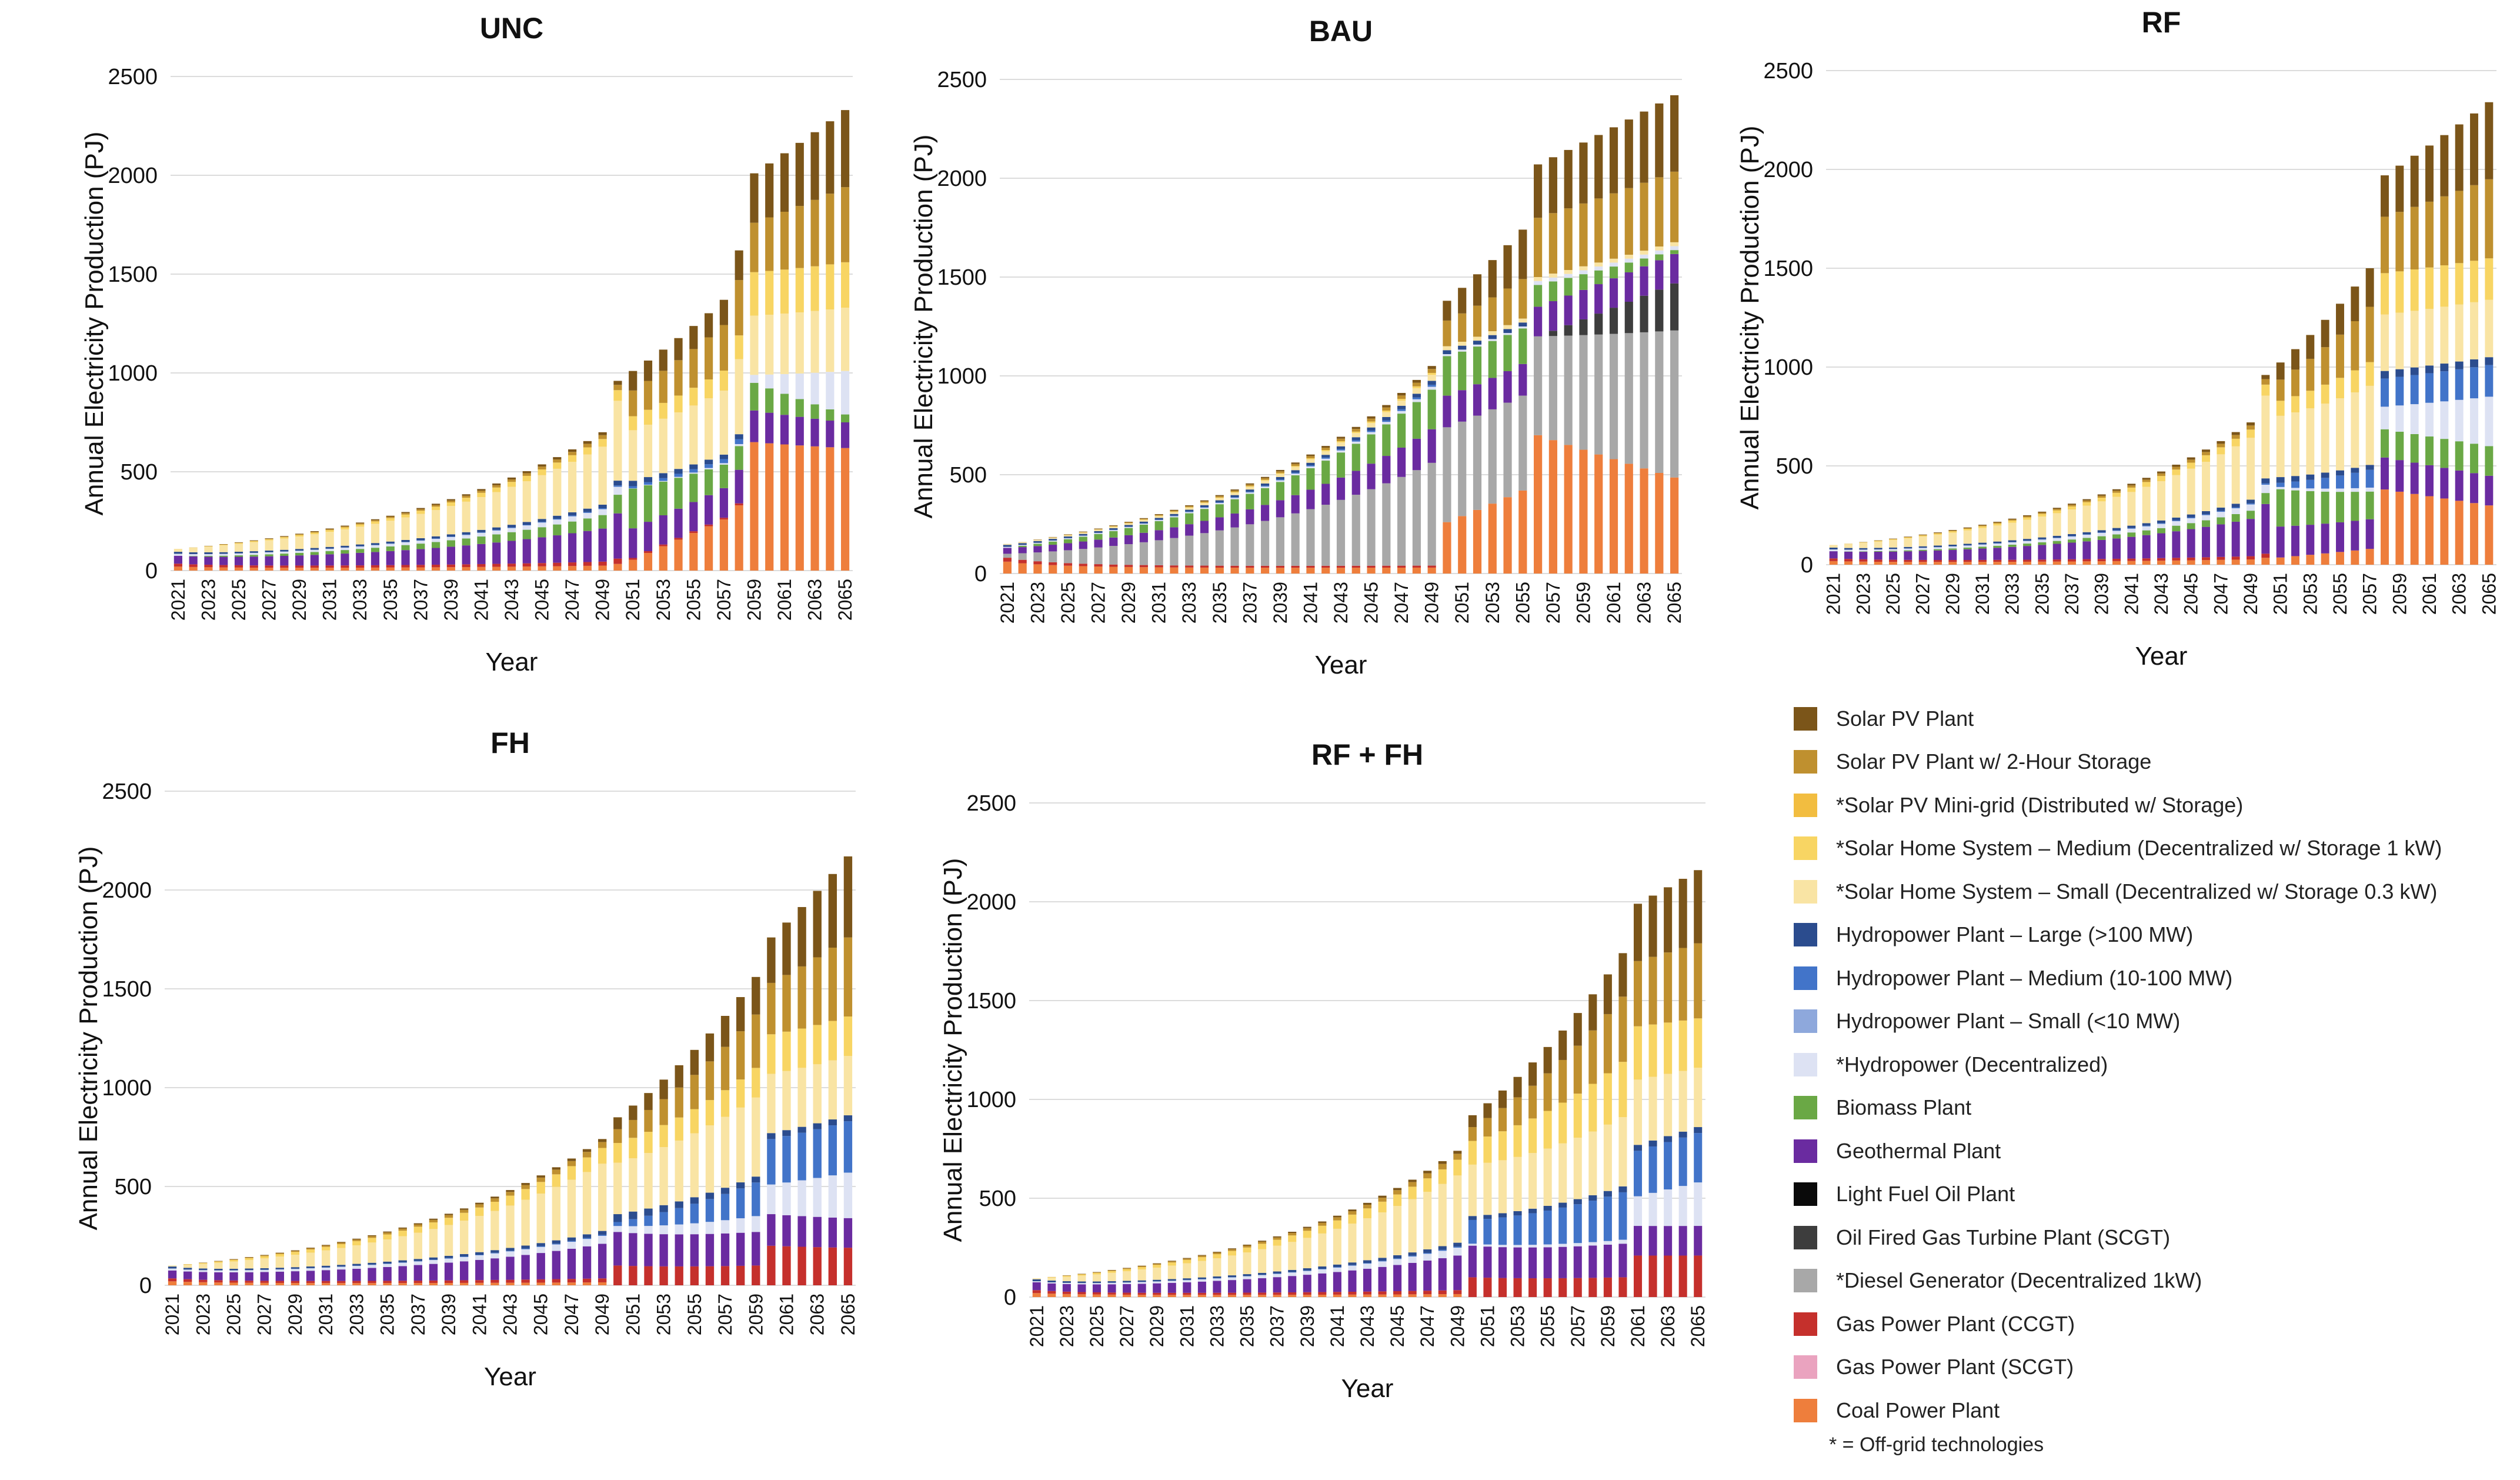 Image resolution: width=2520 pixels, height=1480 pixels. What do you see at coordinates (1186, 1326) in the screenshot?
I see `x-tick-label: 2031` at bounding box center [1186, 1326].